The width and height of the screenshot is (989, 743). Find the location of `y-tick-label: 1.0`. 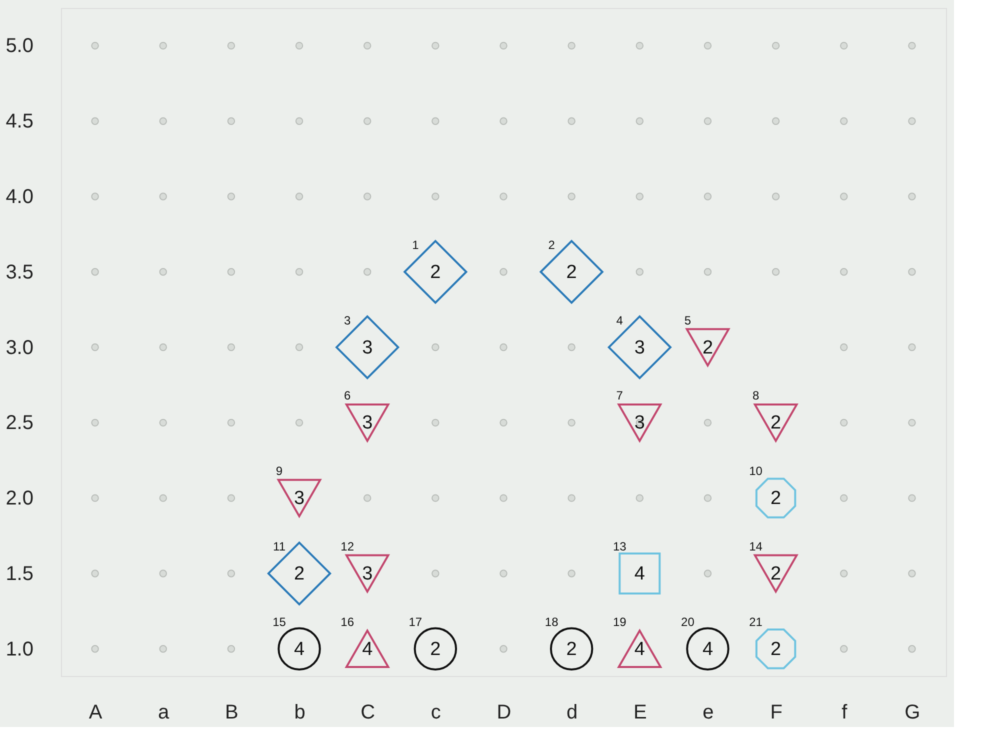

y-tick-label: 1.0 is located at coordinates (20, 649).